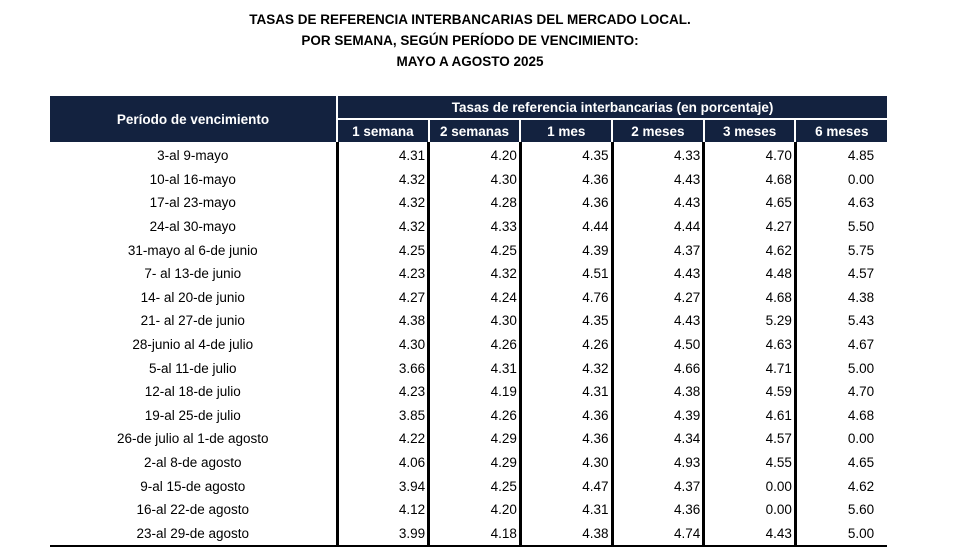 The width and height of the screenshot is (971, 547). Describe the element at coordinates (658, 131) in the screenshot. I see `column-header-2-meses: 2 meses` at that location.